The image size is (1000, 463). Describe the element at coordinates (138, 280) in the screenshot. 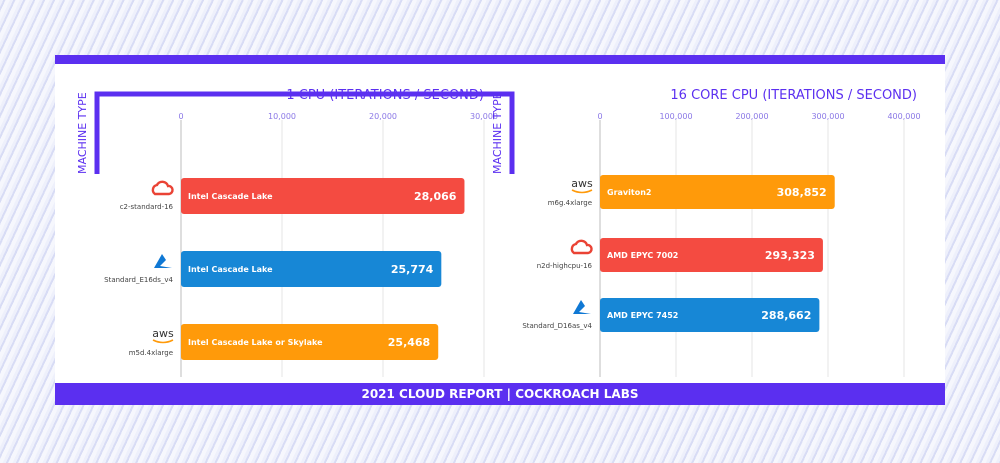

I see `chart0-category-label: Standard_E16ds_v4` at that location.